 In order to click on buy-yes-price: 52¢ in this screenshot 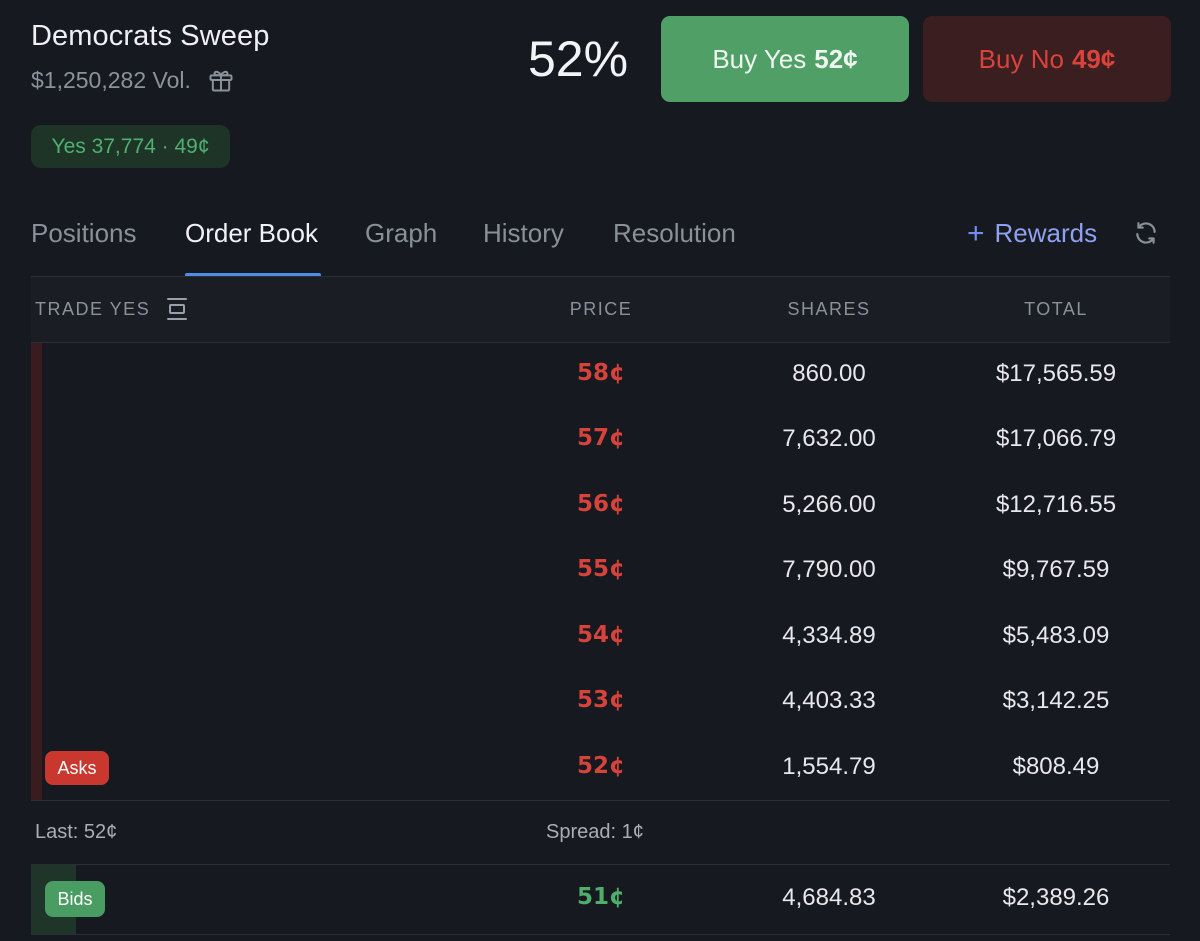, I will do `click(836, 58)`.